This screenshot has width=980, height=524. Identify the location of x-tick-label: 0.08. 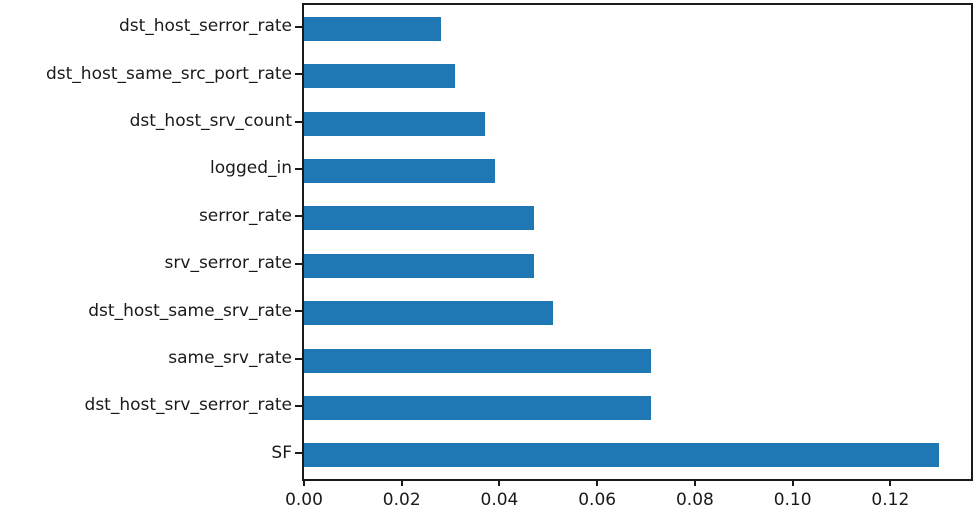
(694, 500).